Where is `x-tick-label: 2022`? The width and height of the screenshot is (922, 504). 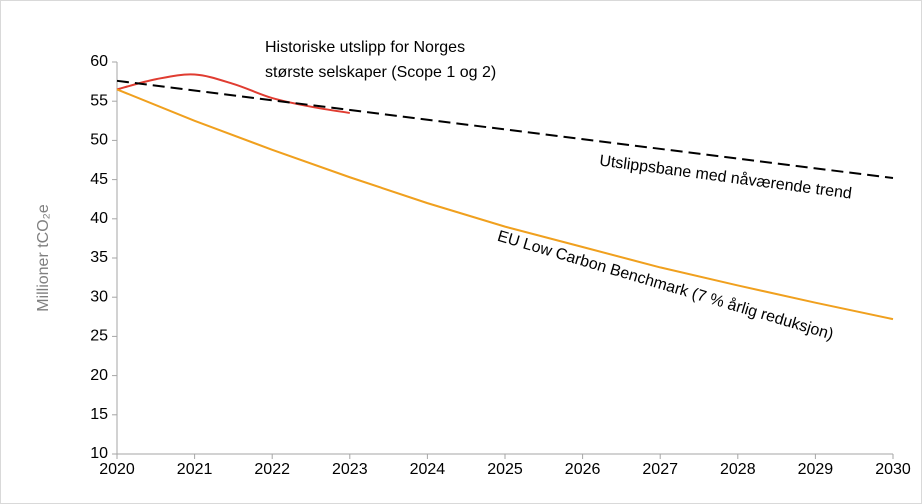 x-tick-label: 2022 is located at coordinates (272, 469).